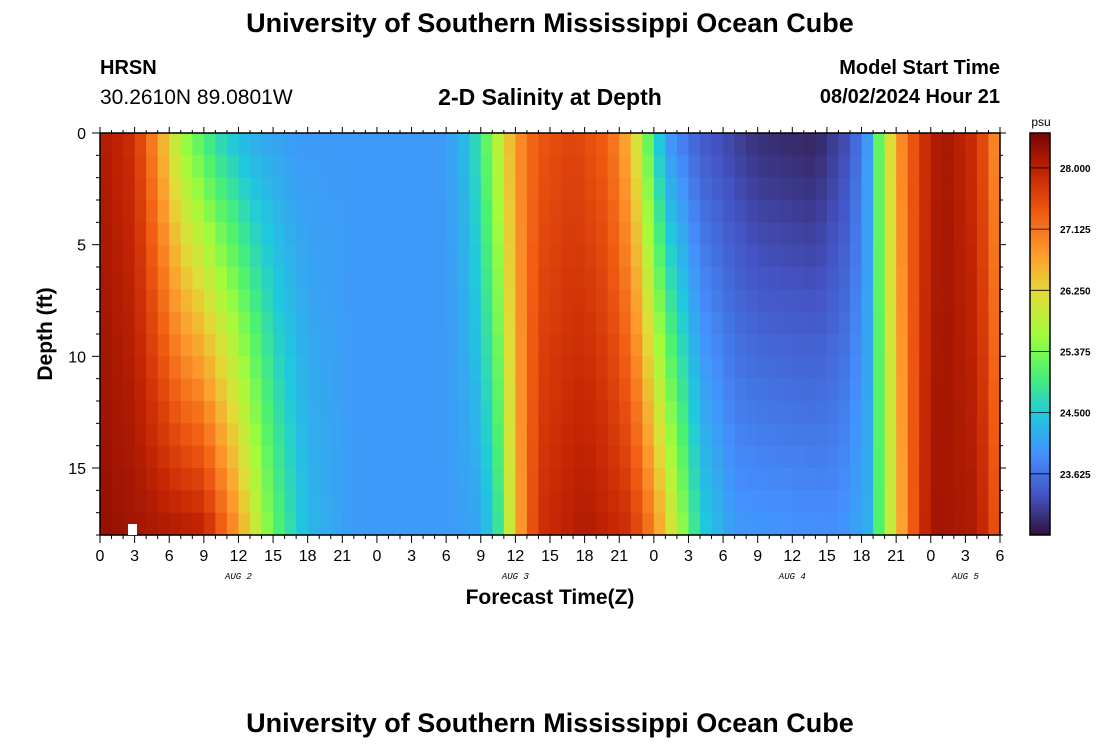 The width and height of the screenshot is (1100, 750). What do you see at coordinates (132, 529) in the screenshot?
I see `marker-square` at bounding box center [132, 529].